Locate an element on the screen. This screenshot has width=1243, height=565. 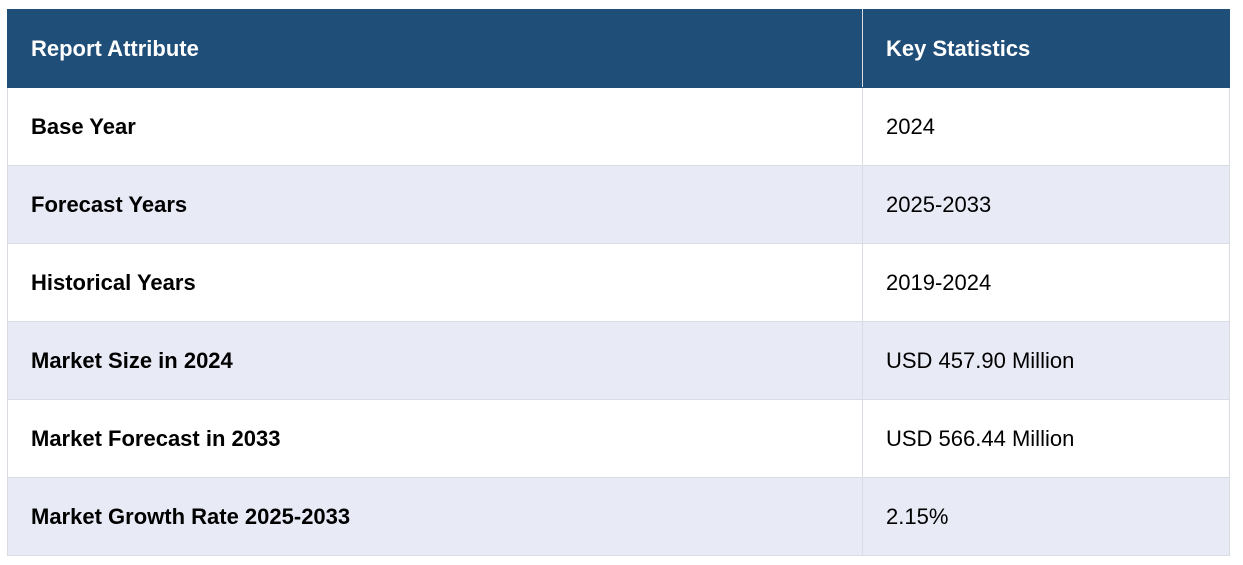
table-row: Historical Years 2019-2024 is located at coordinates (618, 282).